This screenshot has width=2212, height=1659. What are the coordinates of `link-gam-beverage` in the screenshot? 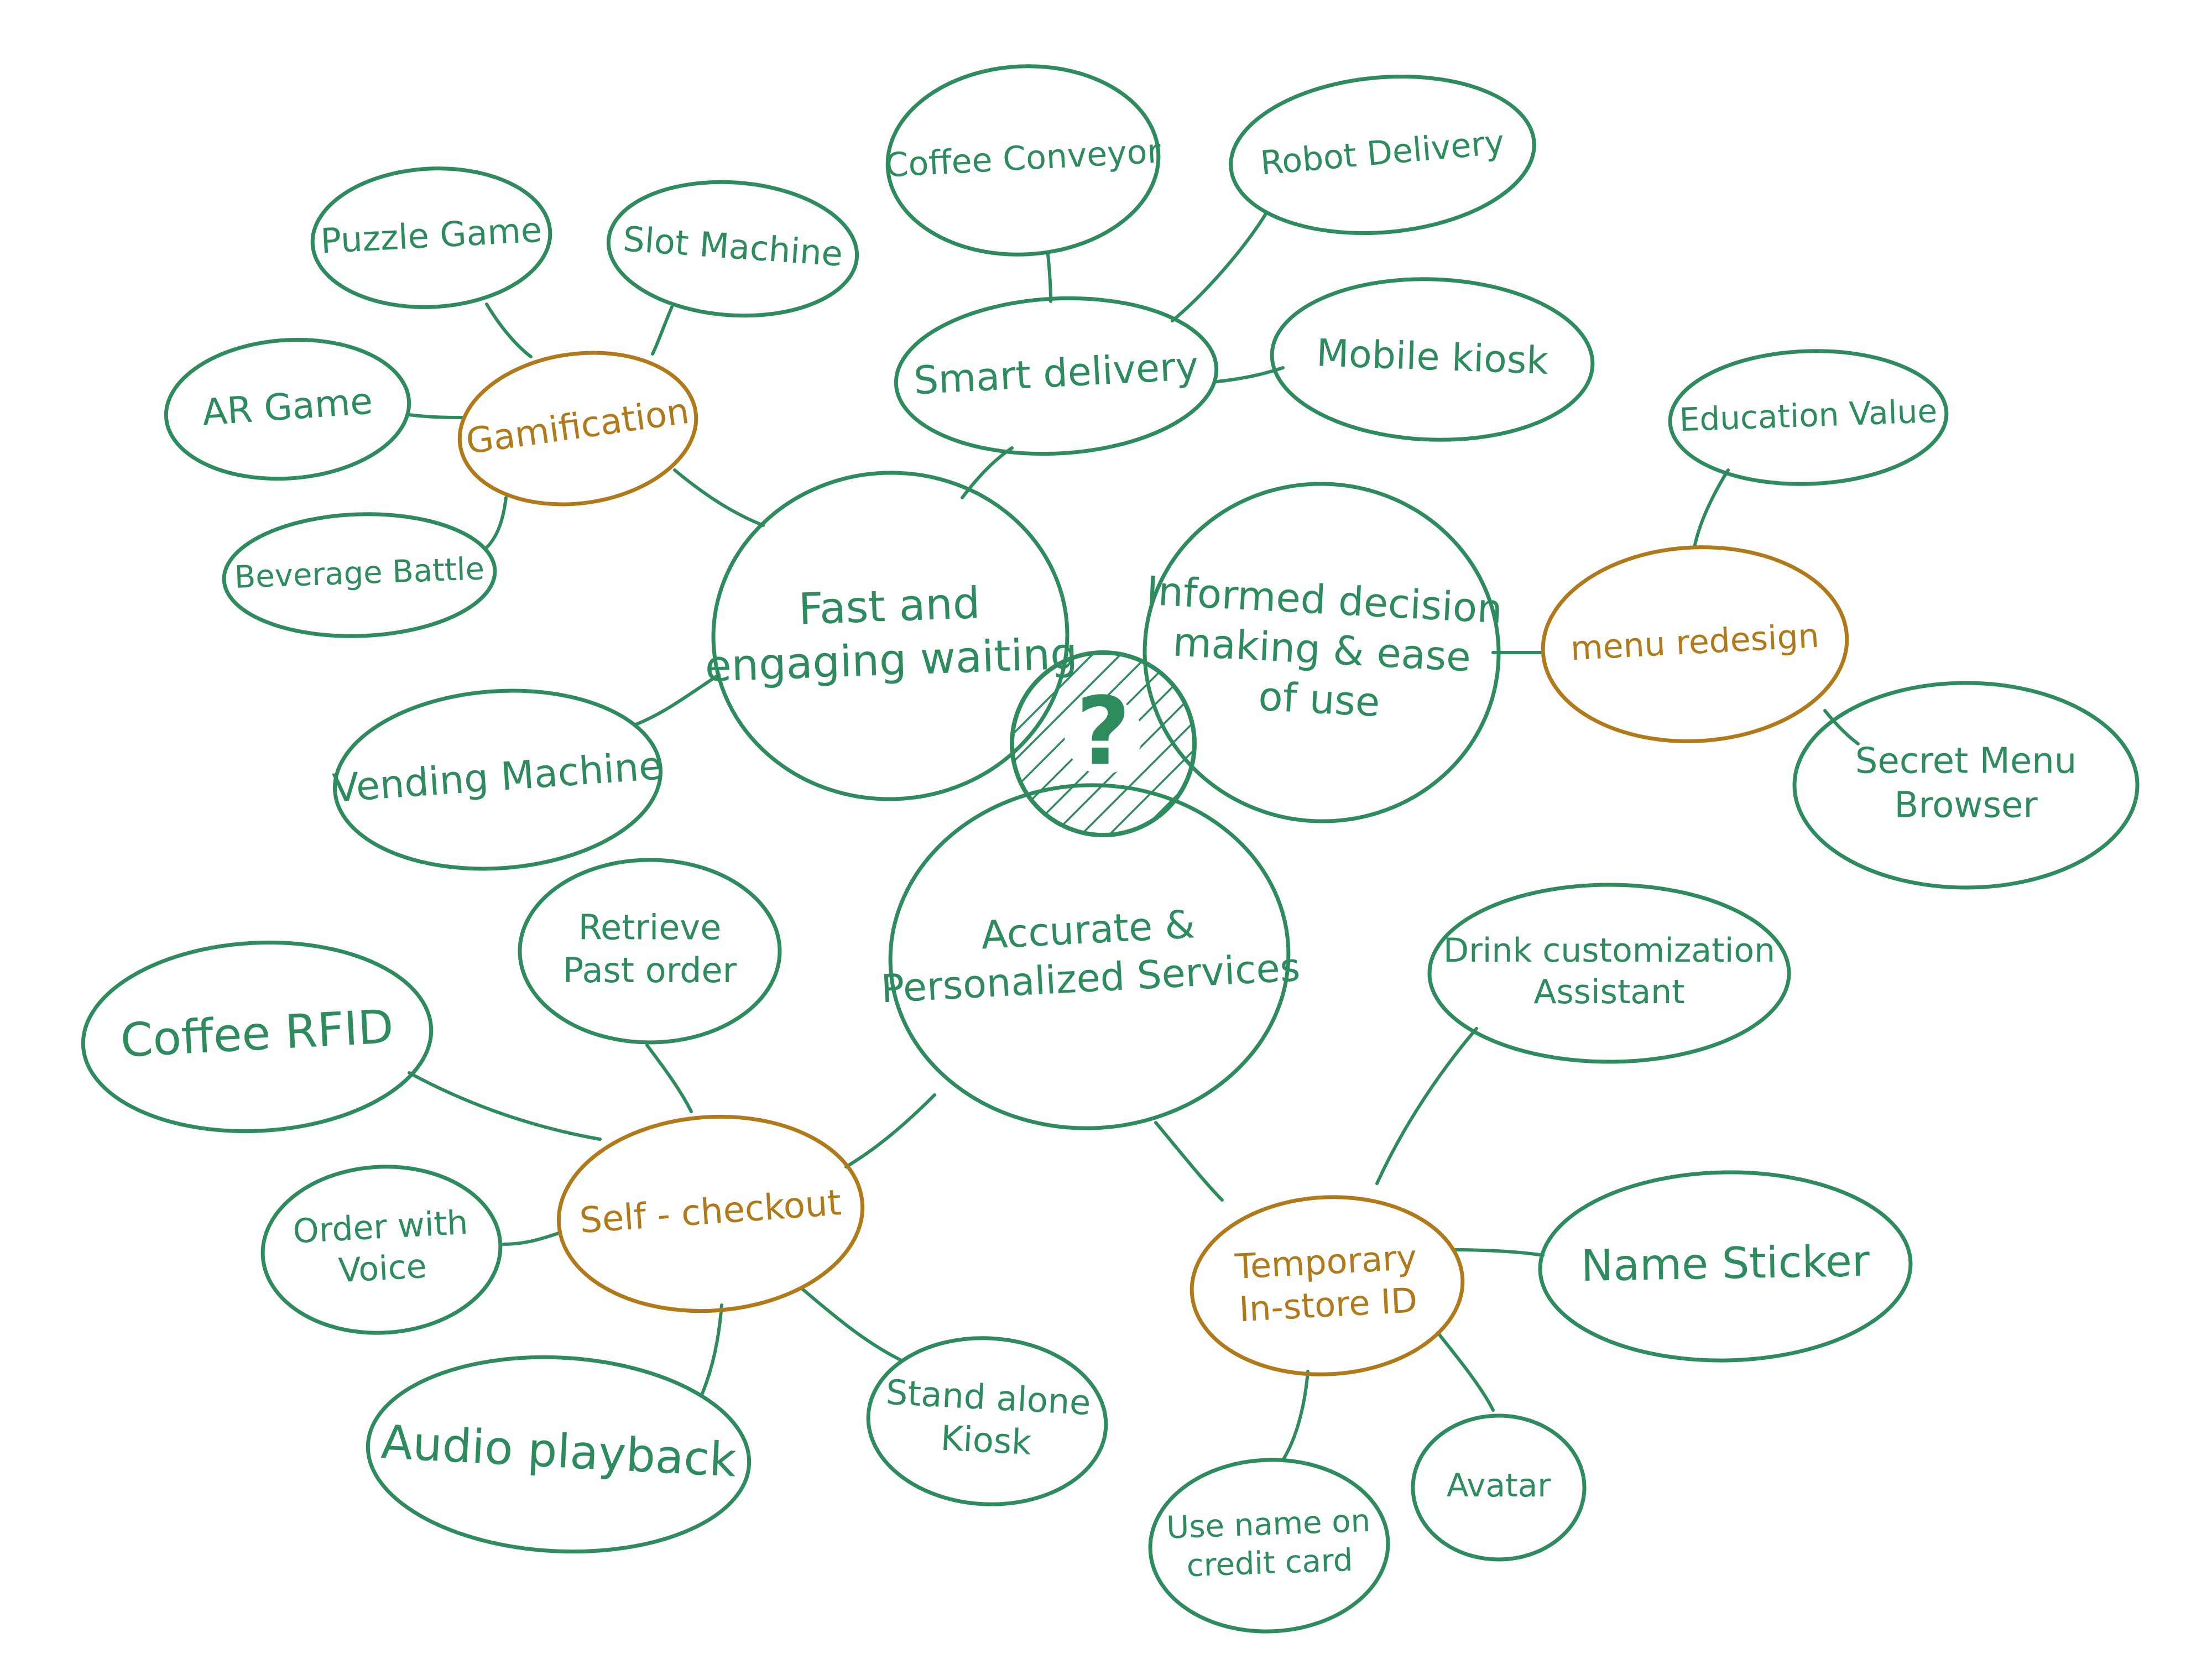 It's located at (497, 523).